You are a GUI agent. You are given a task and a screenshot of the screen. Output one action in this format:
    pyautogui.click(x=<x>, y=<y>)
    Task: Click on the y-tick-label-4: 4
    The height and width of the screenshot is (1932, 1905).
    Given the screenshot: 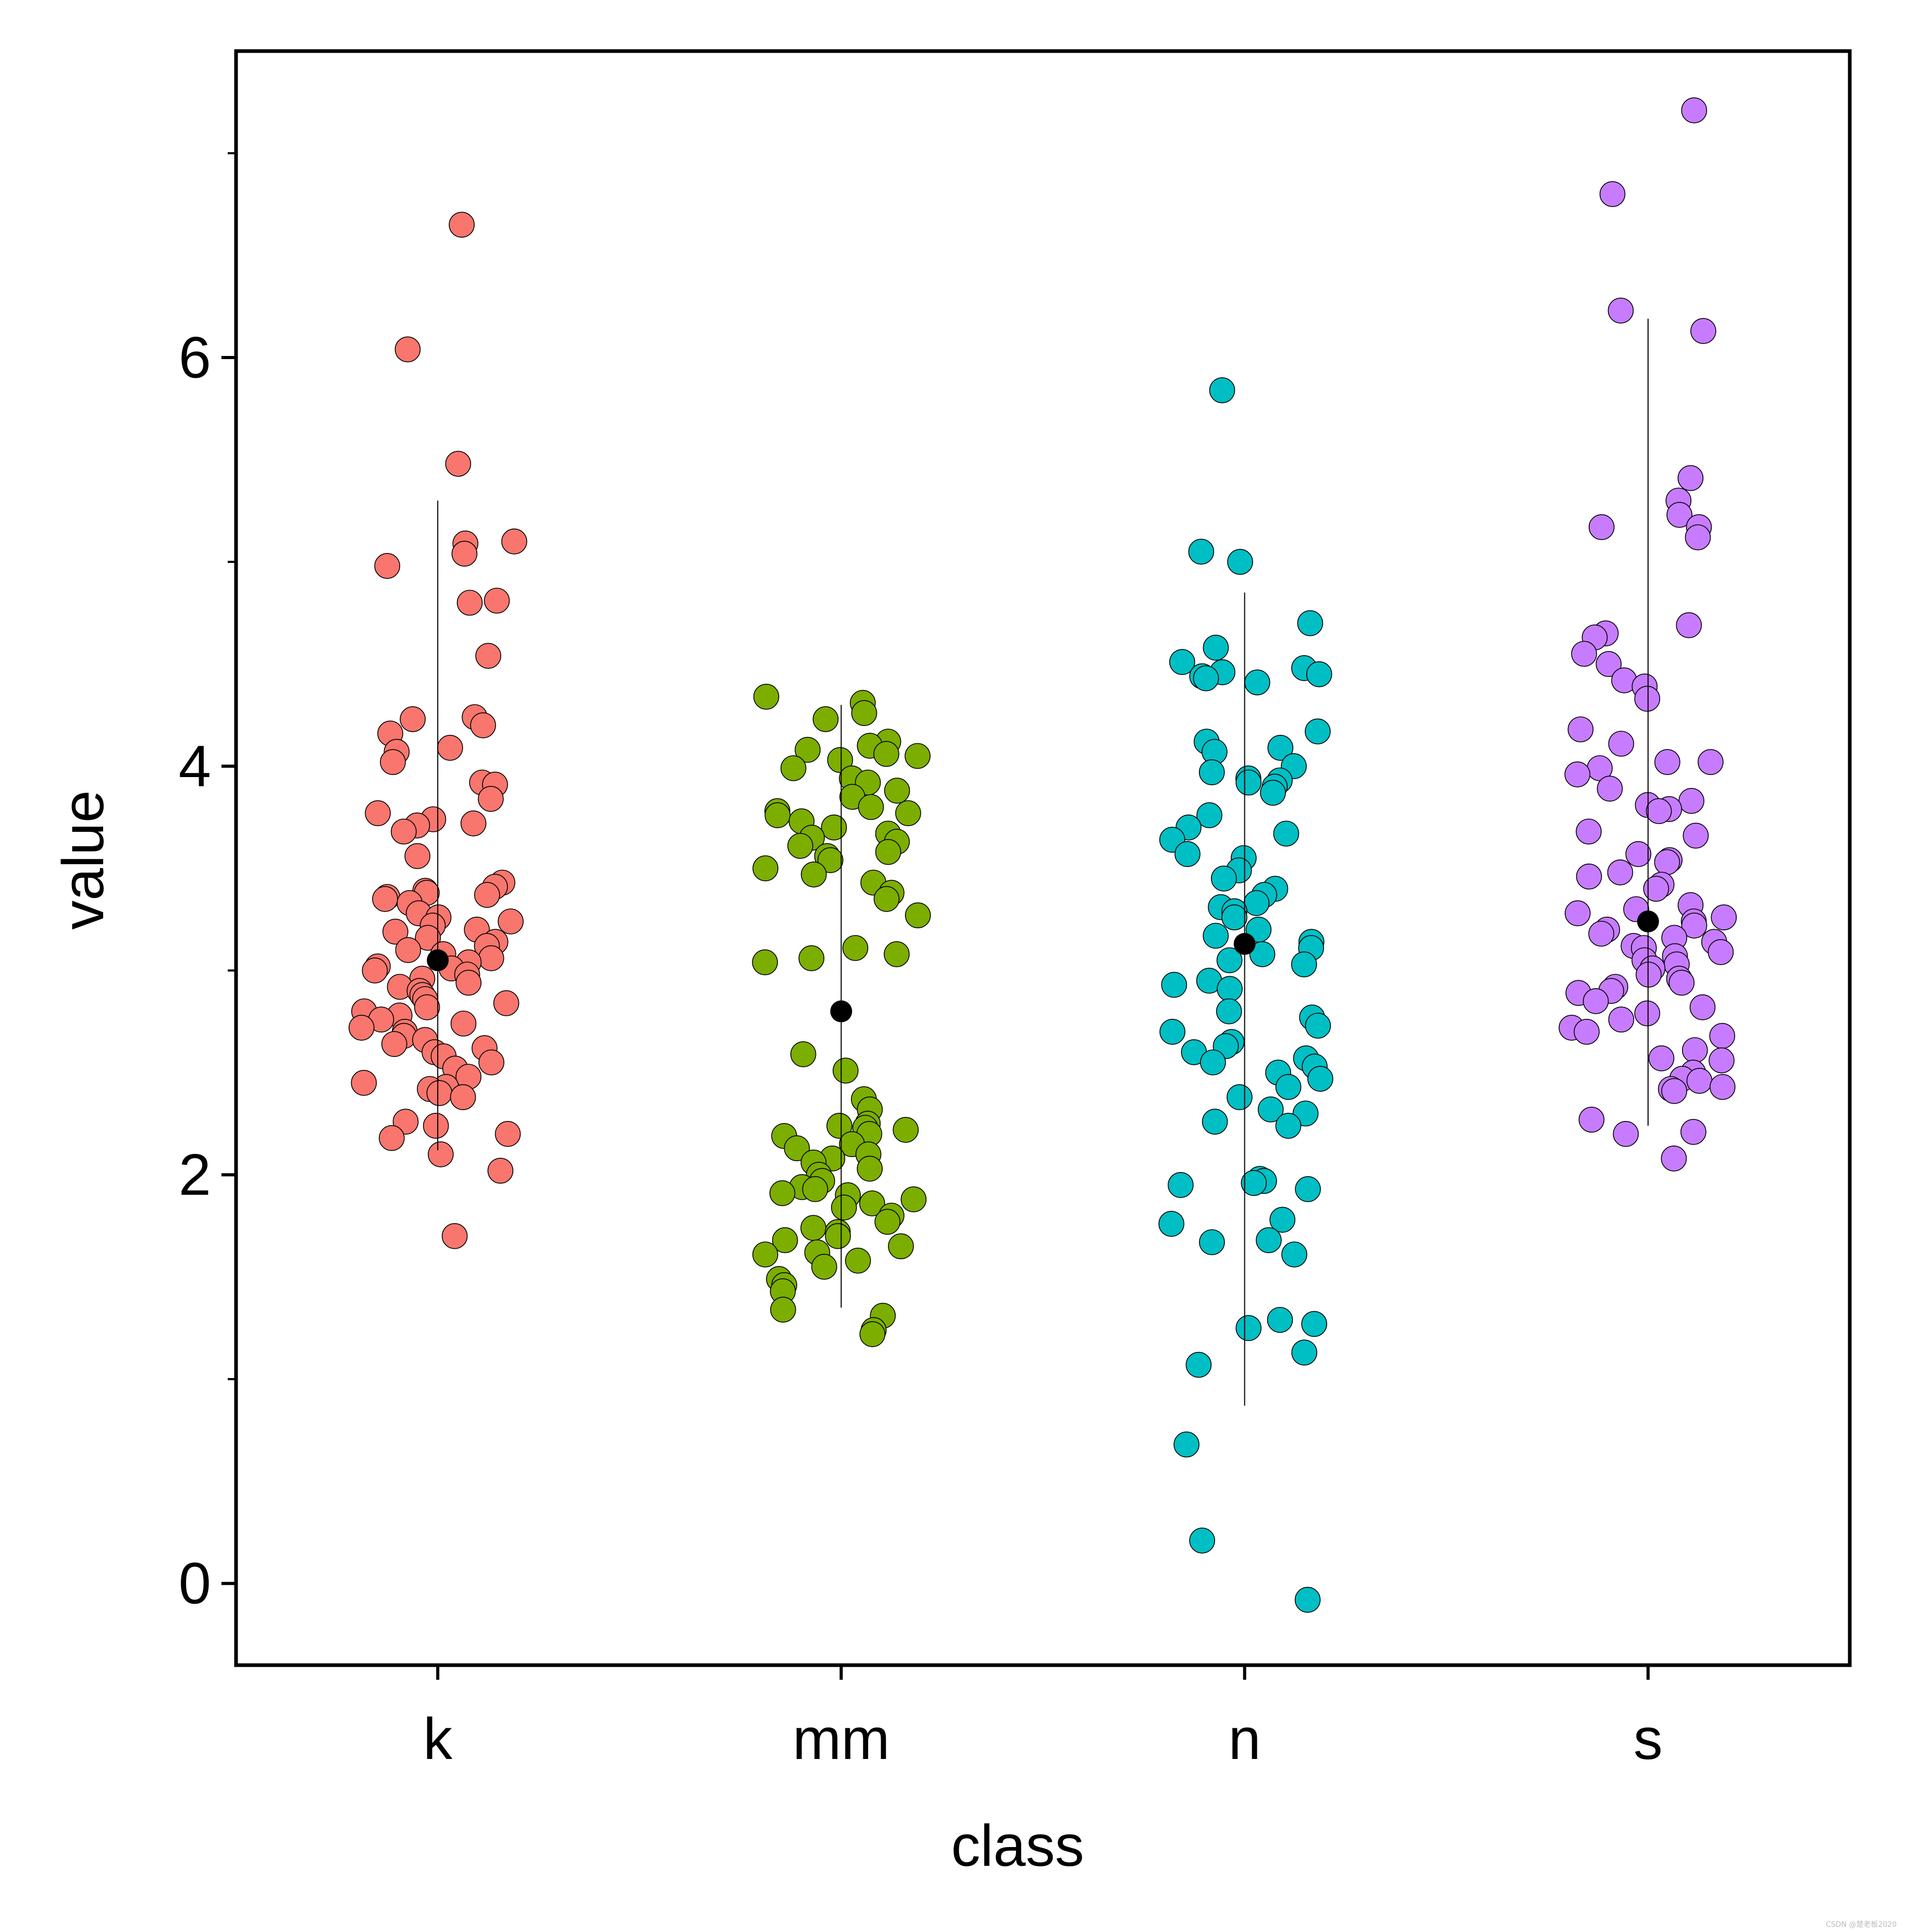 What is the action you would take?
    pyautogui.click(x=195, y=766)
    